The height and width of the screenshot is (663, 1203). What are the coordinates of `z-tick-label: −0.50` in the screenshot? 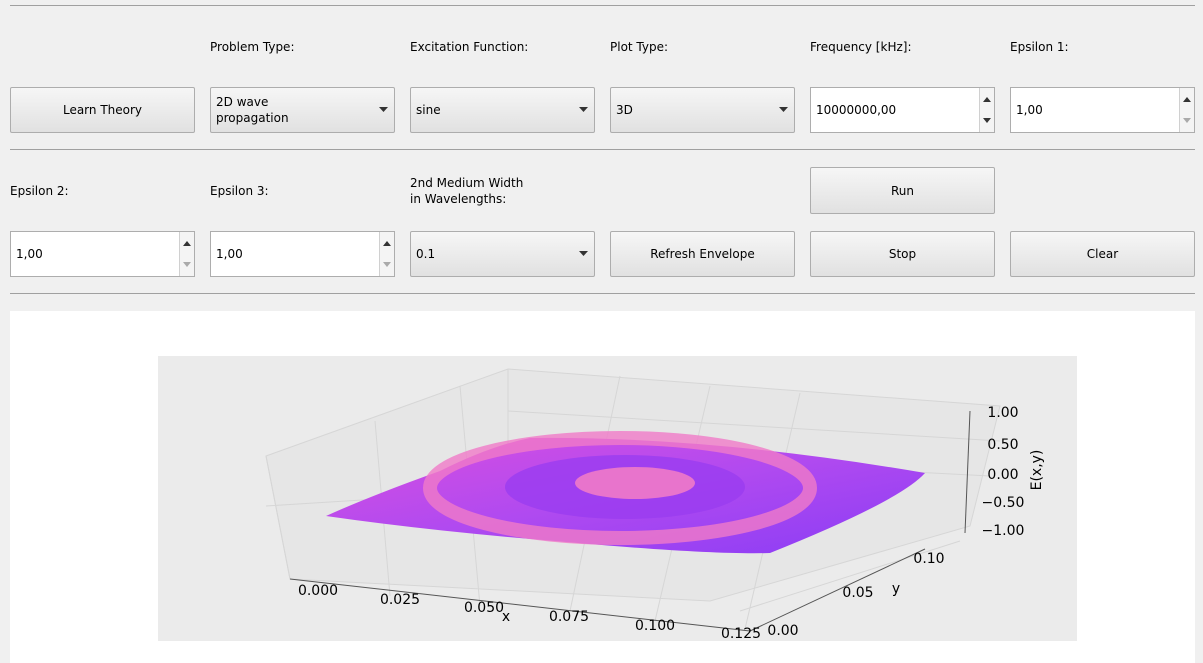 It's located at (1003, 503).